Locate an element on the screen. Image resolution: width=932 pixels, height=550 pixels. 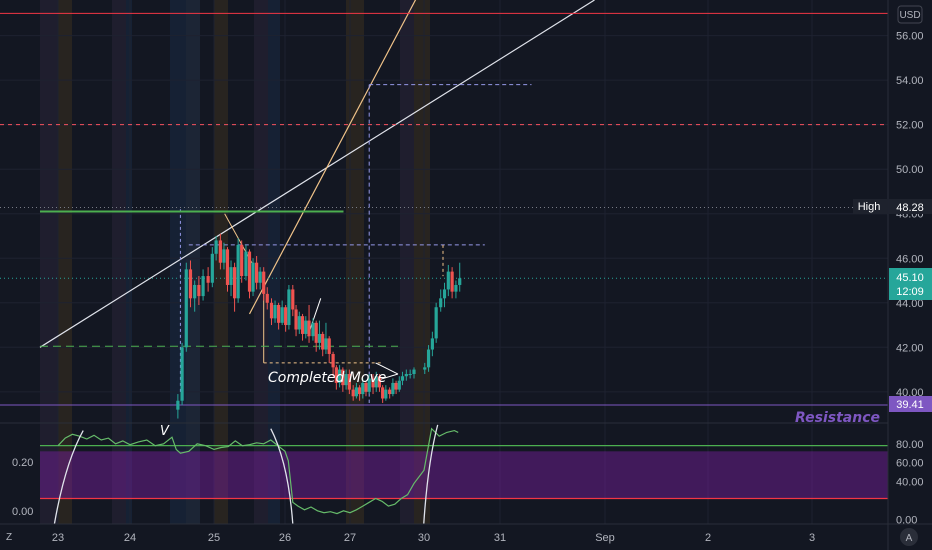
left-button-label: Z is located at coordinates (9, 537).